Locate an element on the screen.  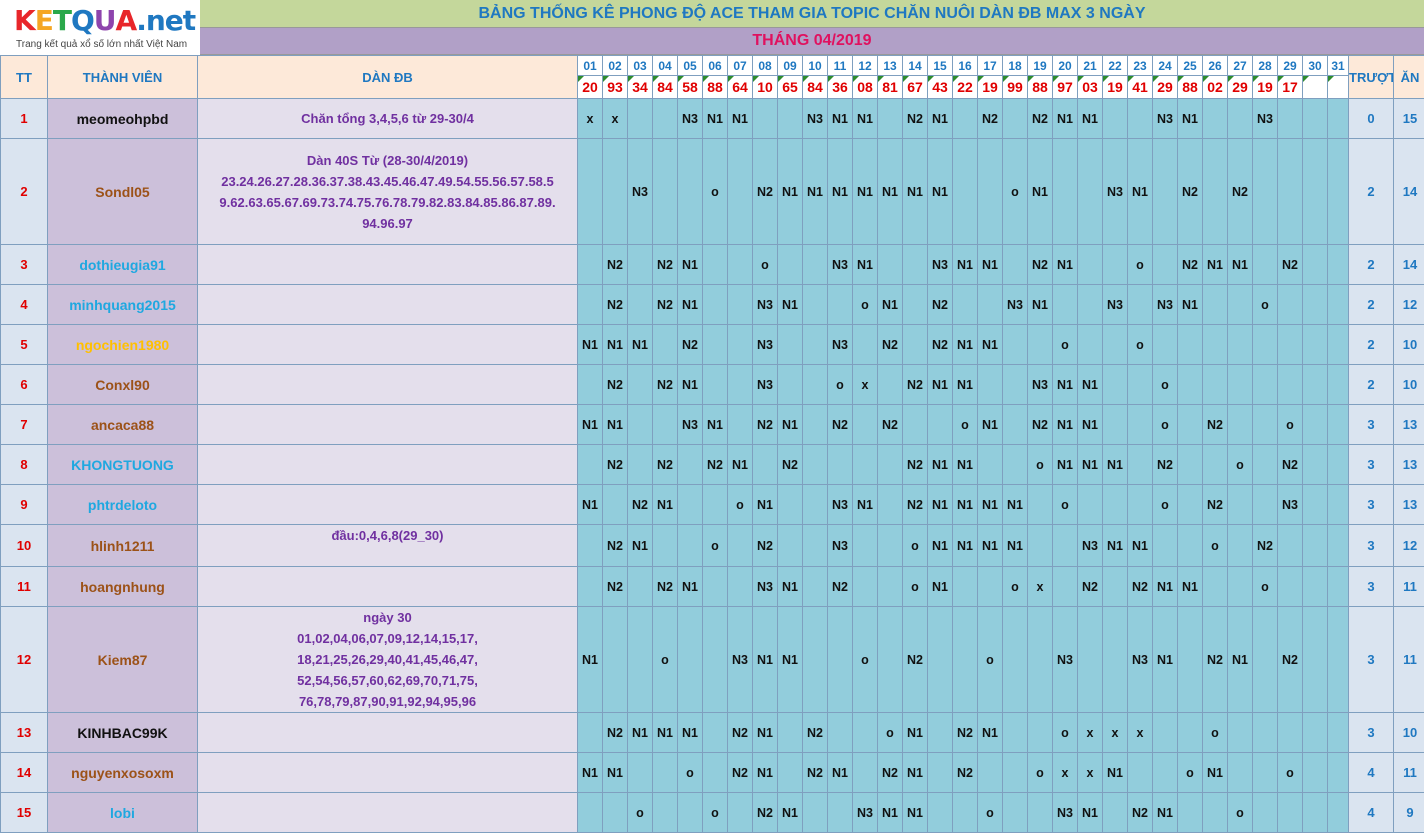
member-name: hlinh1211 is located at coordinates (123, 546).